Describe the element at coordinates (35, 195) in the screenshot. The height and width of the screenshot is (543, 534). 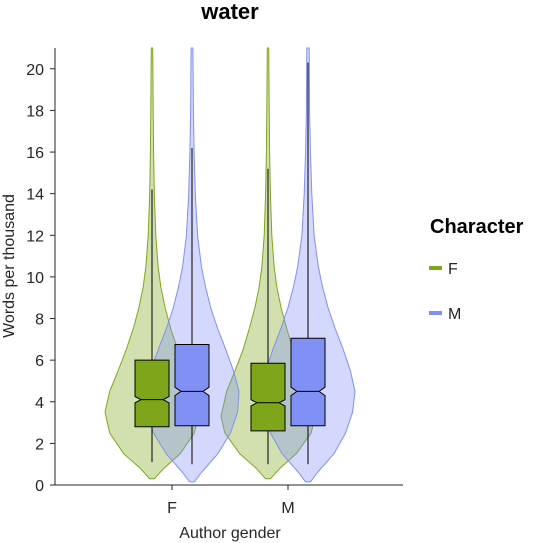
I see `y-tick-label: 14` at that location.